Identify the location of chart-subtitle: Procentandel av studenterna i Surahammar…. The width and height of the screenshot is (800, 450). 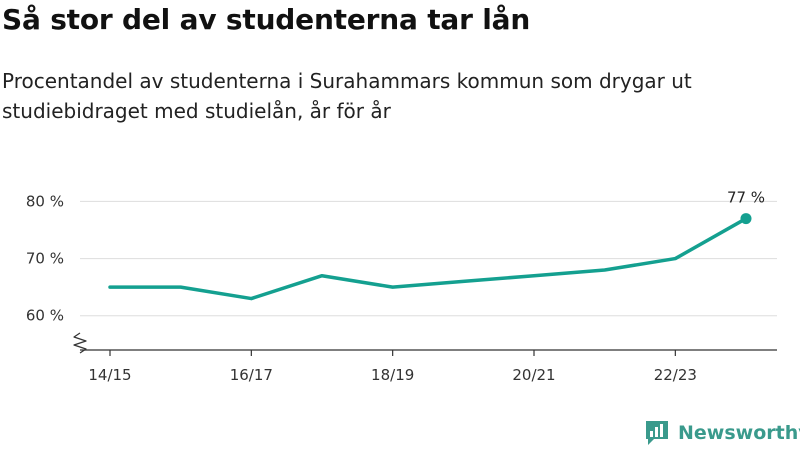
(347, 96).